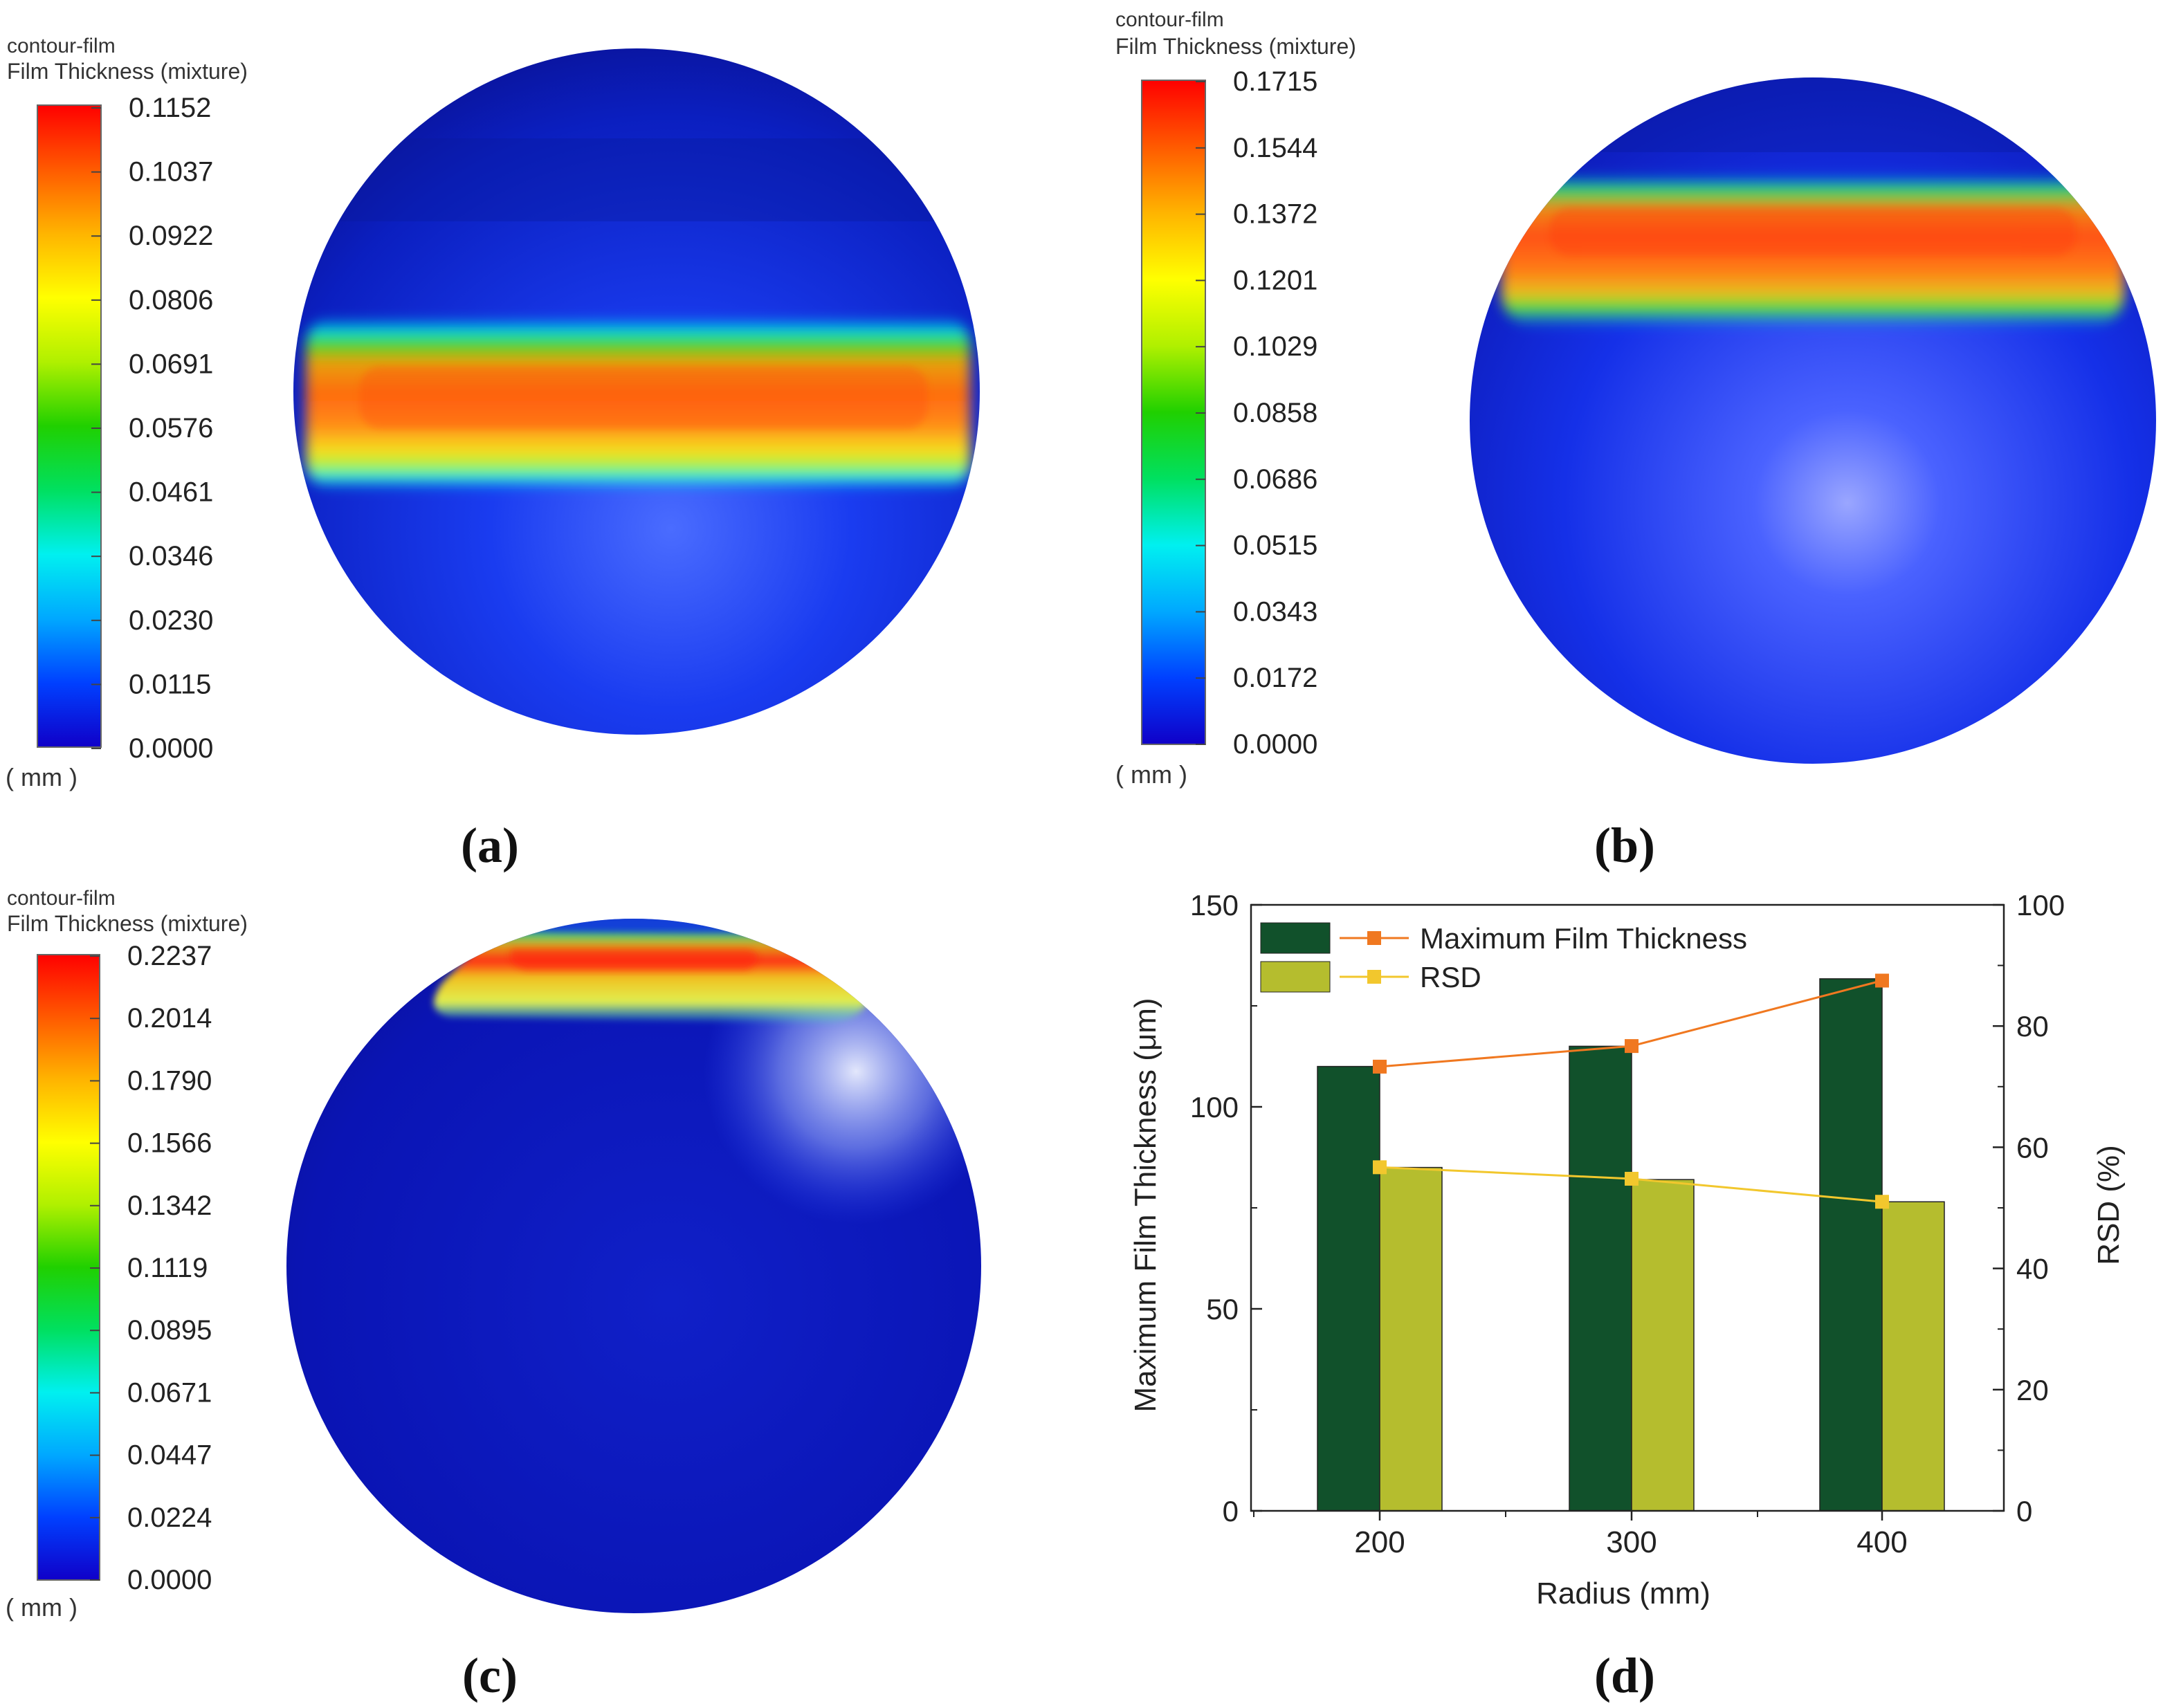 The height and width of the screenshot is (1708, 2163). What do you see at coordinates (490, 846) in the screenshot?
I see `caption-a: (a)` at bounding box center [490, 846].